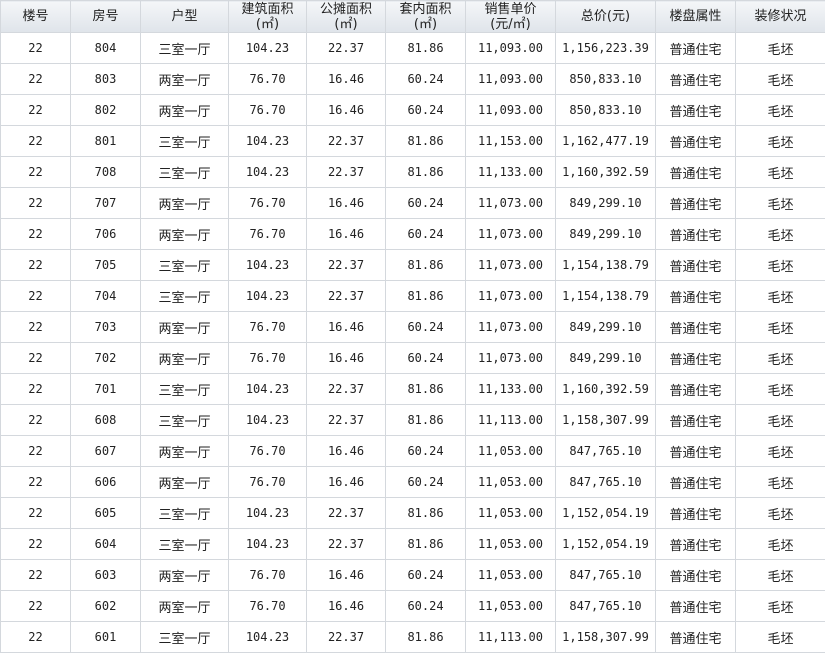  Describe the element at coordinates (105, 575) in the screenshot. I see `cell-room-no: 603` at that location.